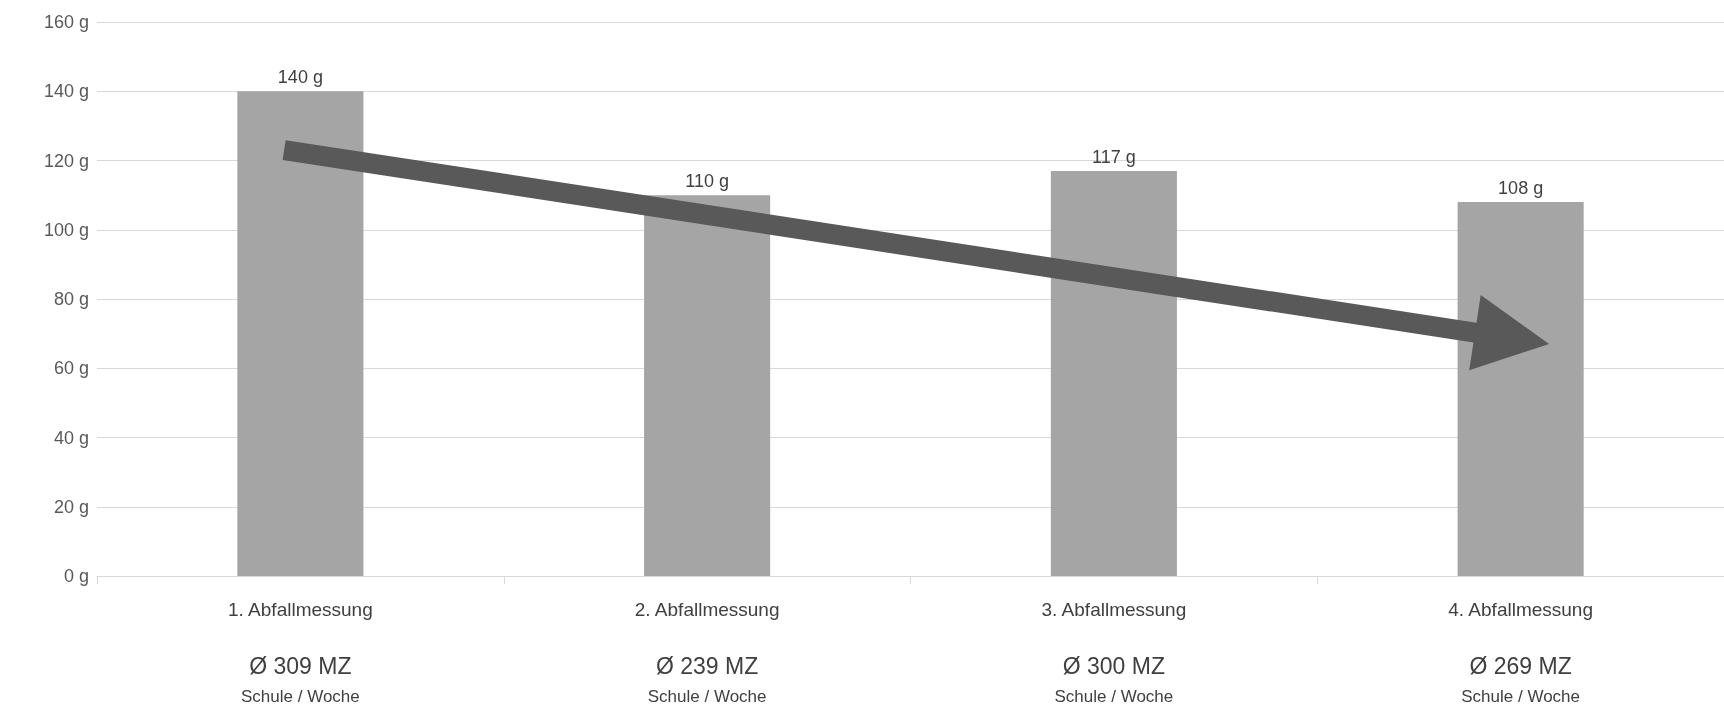  I want to click on y-tick-label: 0 g, so click(76, 576).